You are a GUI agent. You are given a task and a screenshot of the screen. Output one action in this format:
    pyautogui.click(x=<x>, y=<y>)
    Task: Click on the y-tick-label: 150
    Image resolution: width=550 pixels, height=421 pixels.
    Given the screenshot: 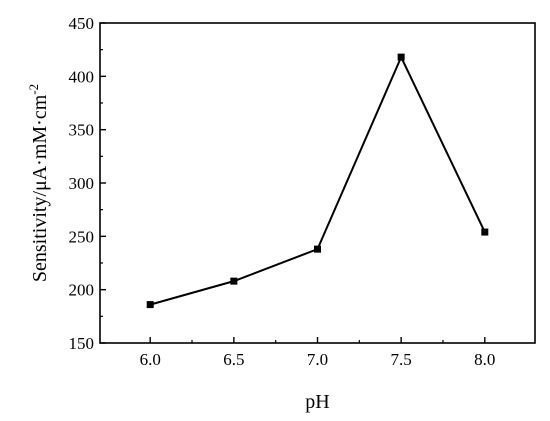 What is the action you would take?
    pyautogui.click(x=82, y=343)
    